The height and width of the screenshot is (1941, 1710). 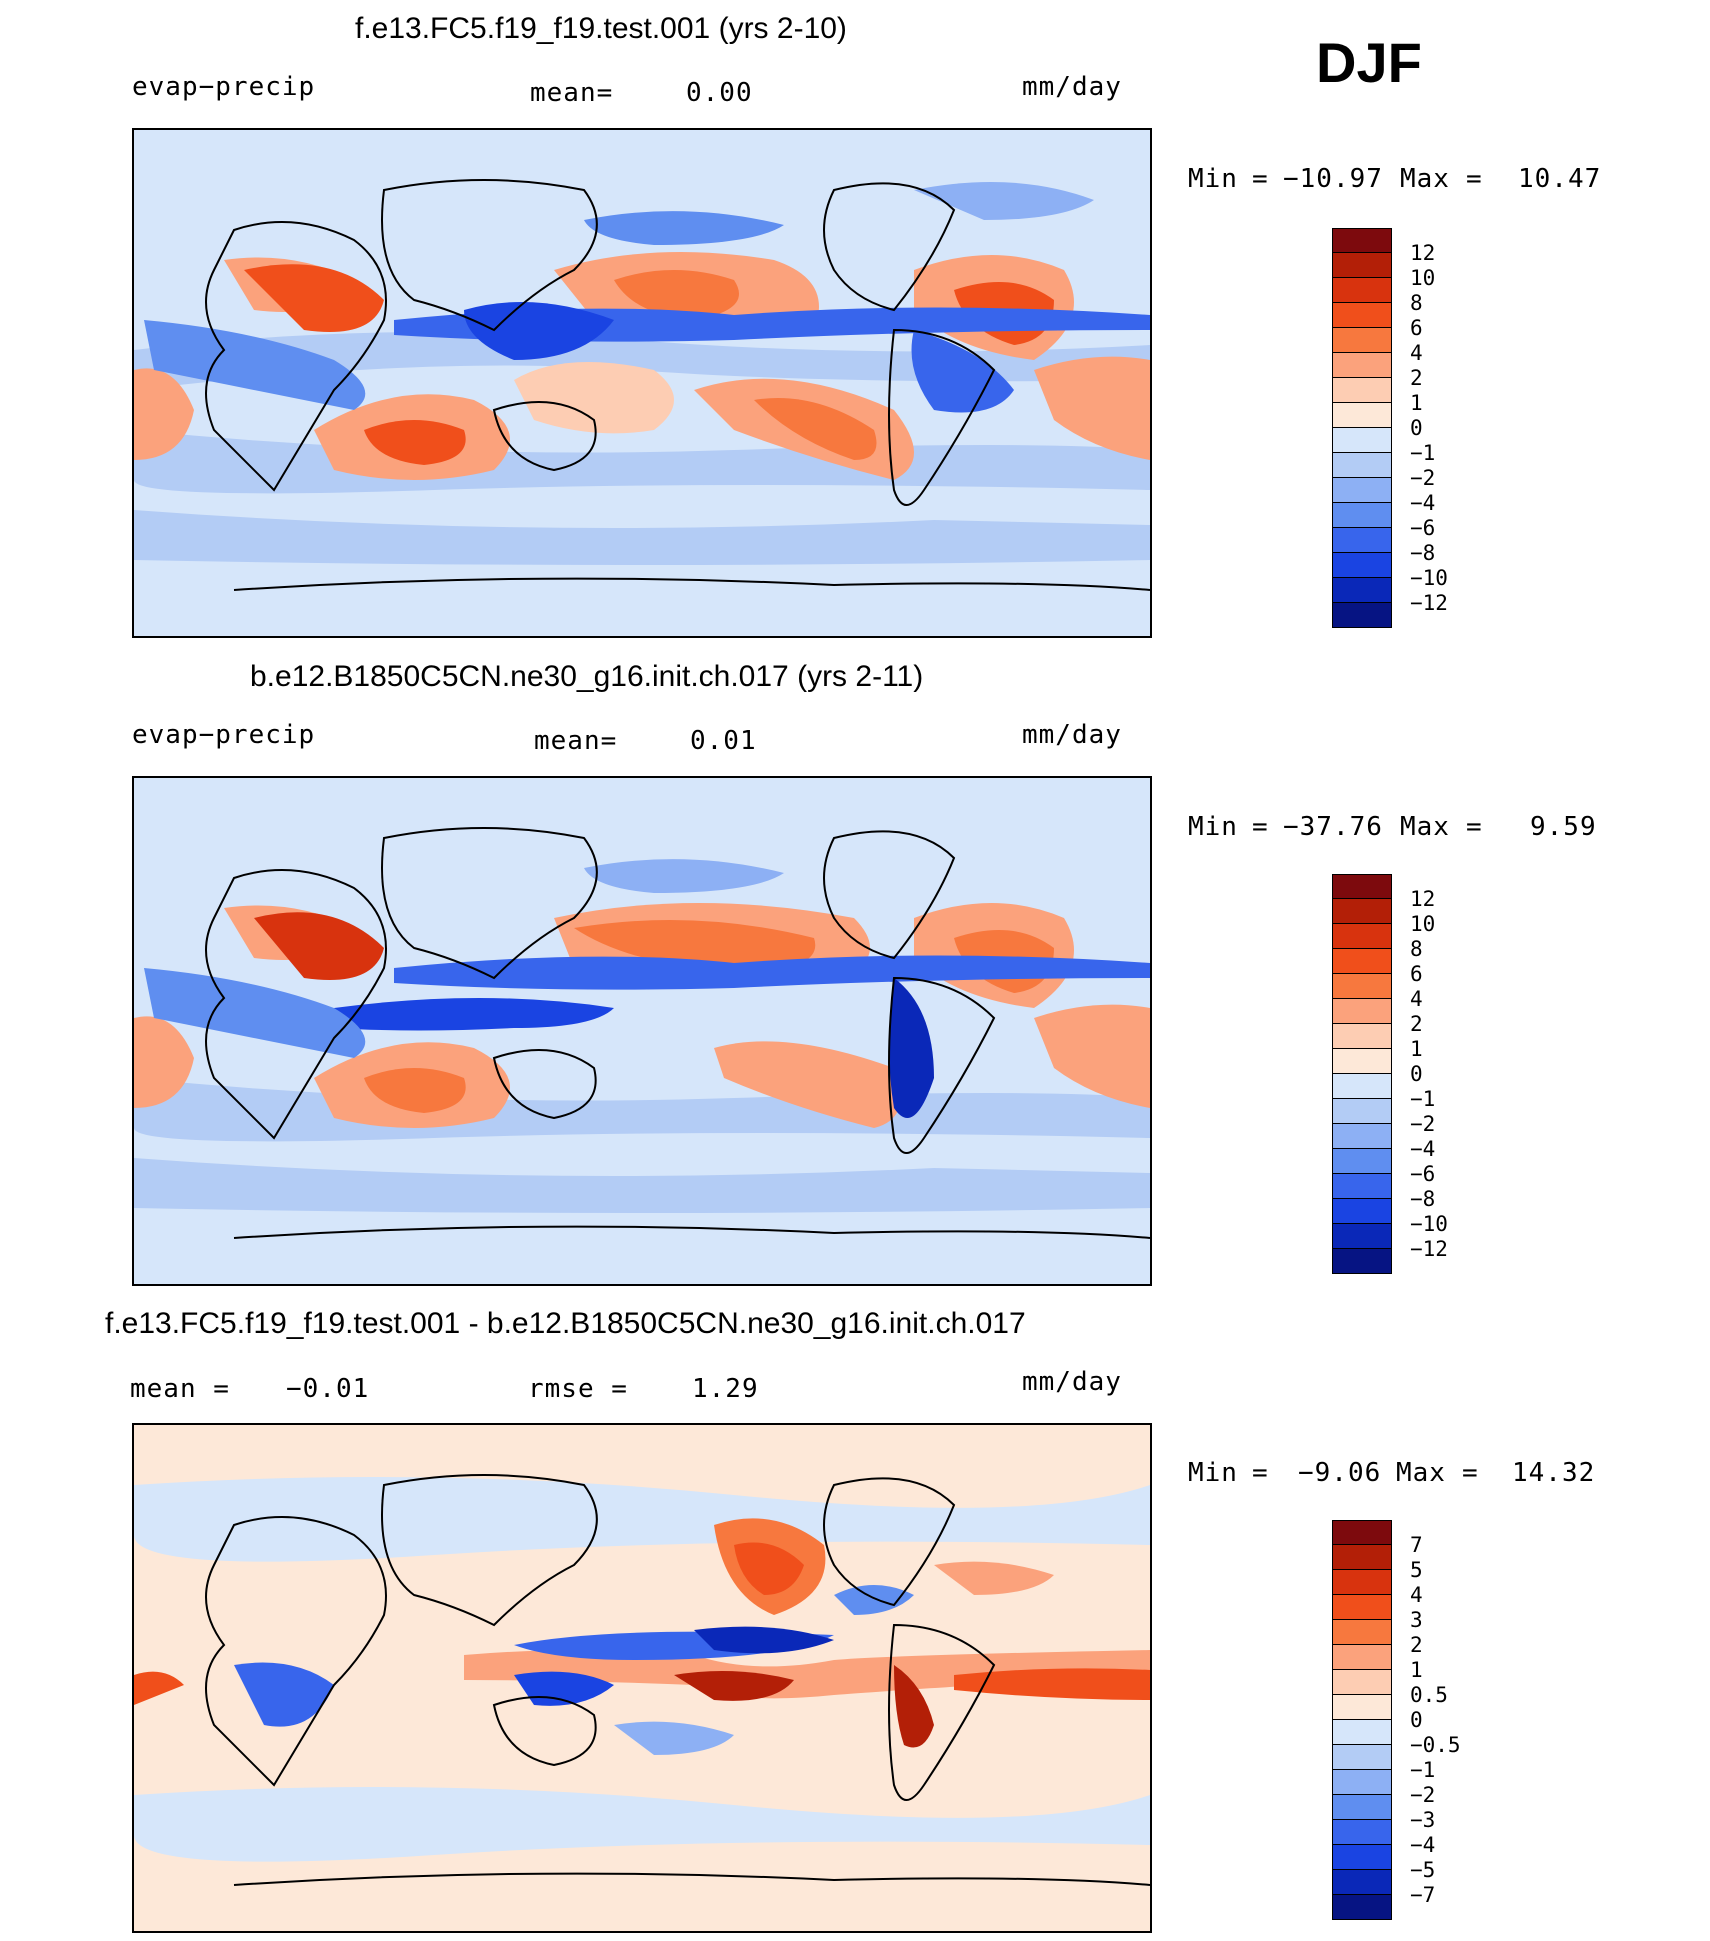 I want to click on colorbar-tick-label: −12, so click(x=1429, y=603).